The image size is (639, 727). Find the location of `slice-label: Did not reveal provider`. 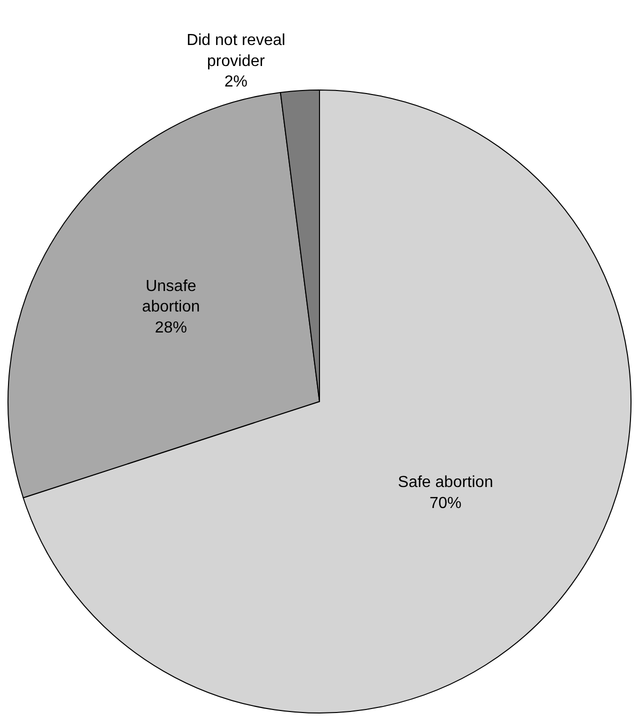

slice-label: Did not reveal provider is located at coordinates (236, 51).